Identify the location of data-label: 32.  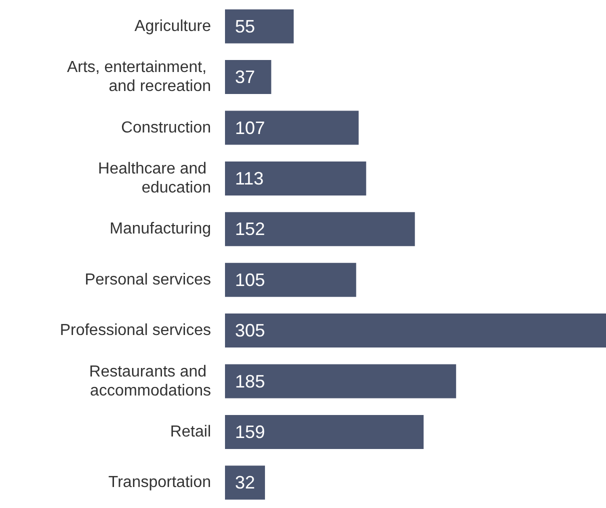
(245, 482).